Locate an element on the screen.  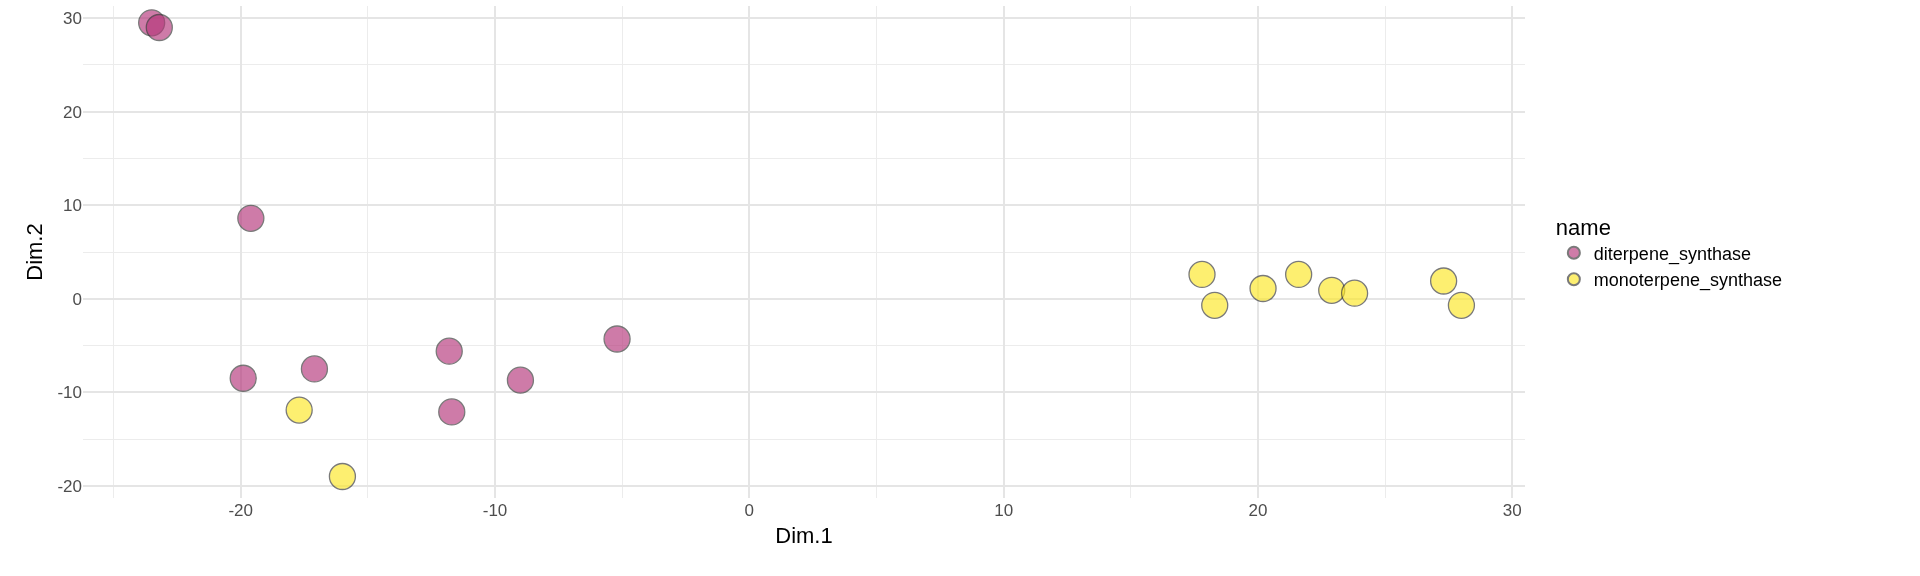
legend-title: name is located at coordinates (1583, 227).